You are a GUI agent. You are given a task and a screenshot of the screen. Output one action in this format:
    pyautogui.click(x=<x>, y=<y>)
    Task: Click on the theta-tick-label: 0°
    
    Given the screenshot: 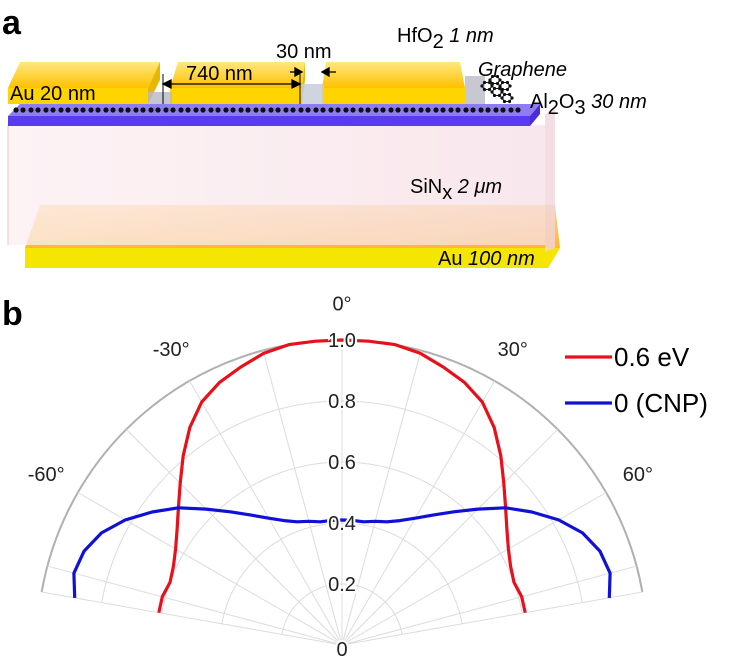 What is the action you would take?
    pyautogui.click(x=341, y=304)
    